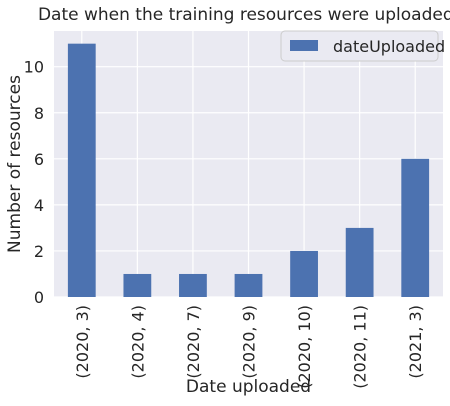  What do you see at coordinates (39, 113) in the screenshot?
I see `y-tick-label: 8` at bounding box center [39, 113].